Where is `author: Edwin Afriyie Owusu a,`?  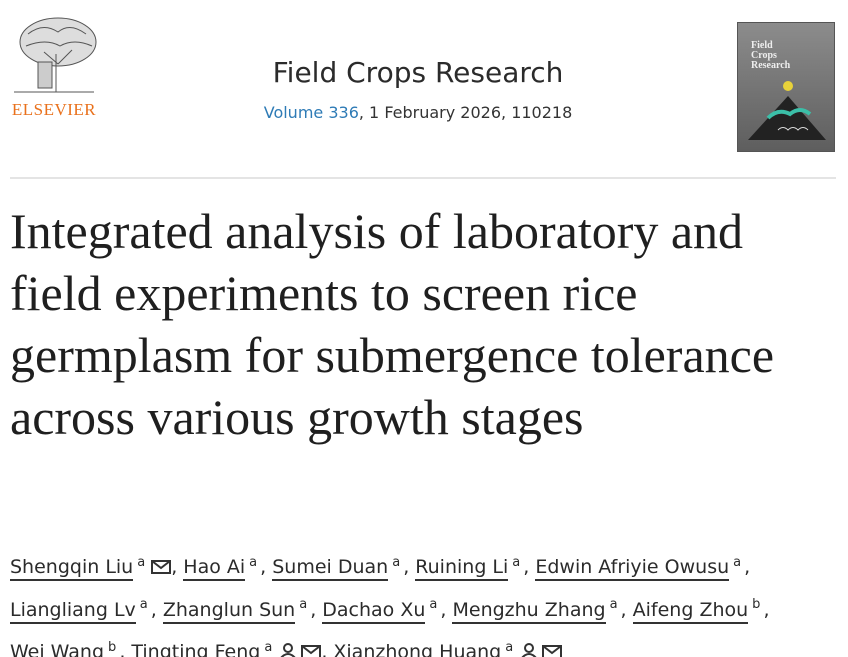
author: Edwin Afriyie Owusu a, is located at coordinates (643, 568).